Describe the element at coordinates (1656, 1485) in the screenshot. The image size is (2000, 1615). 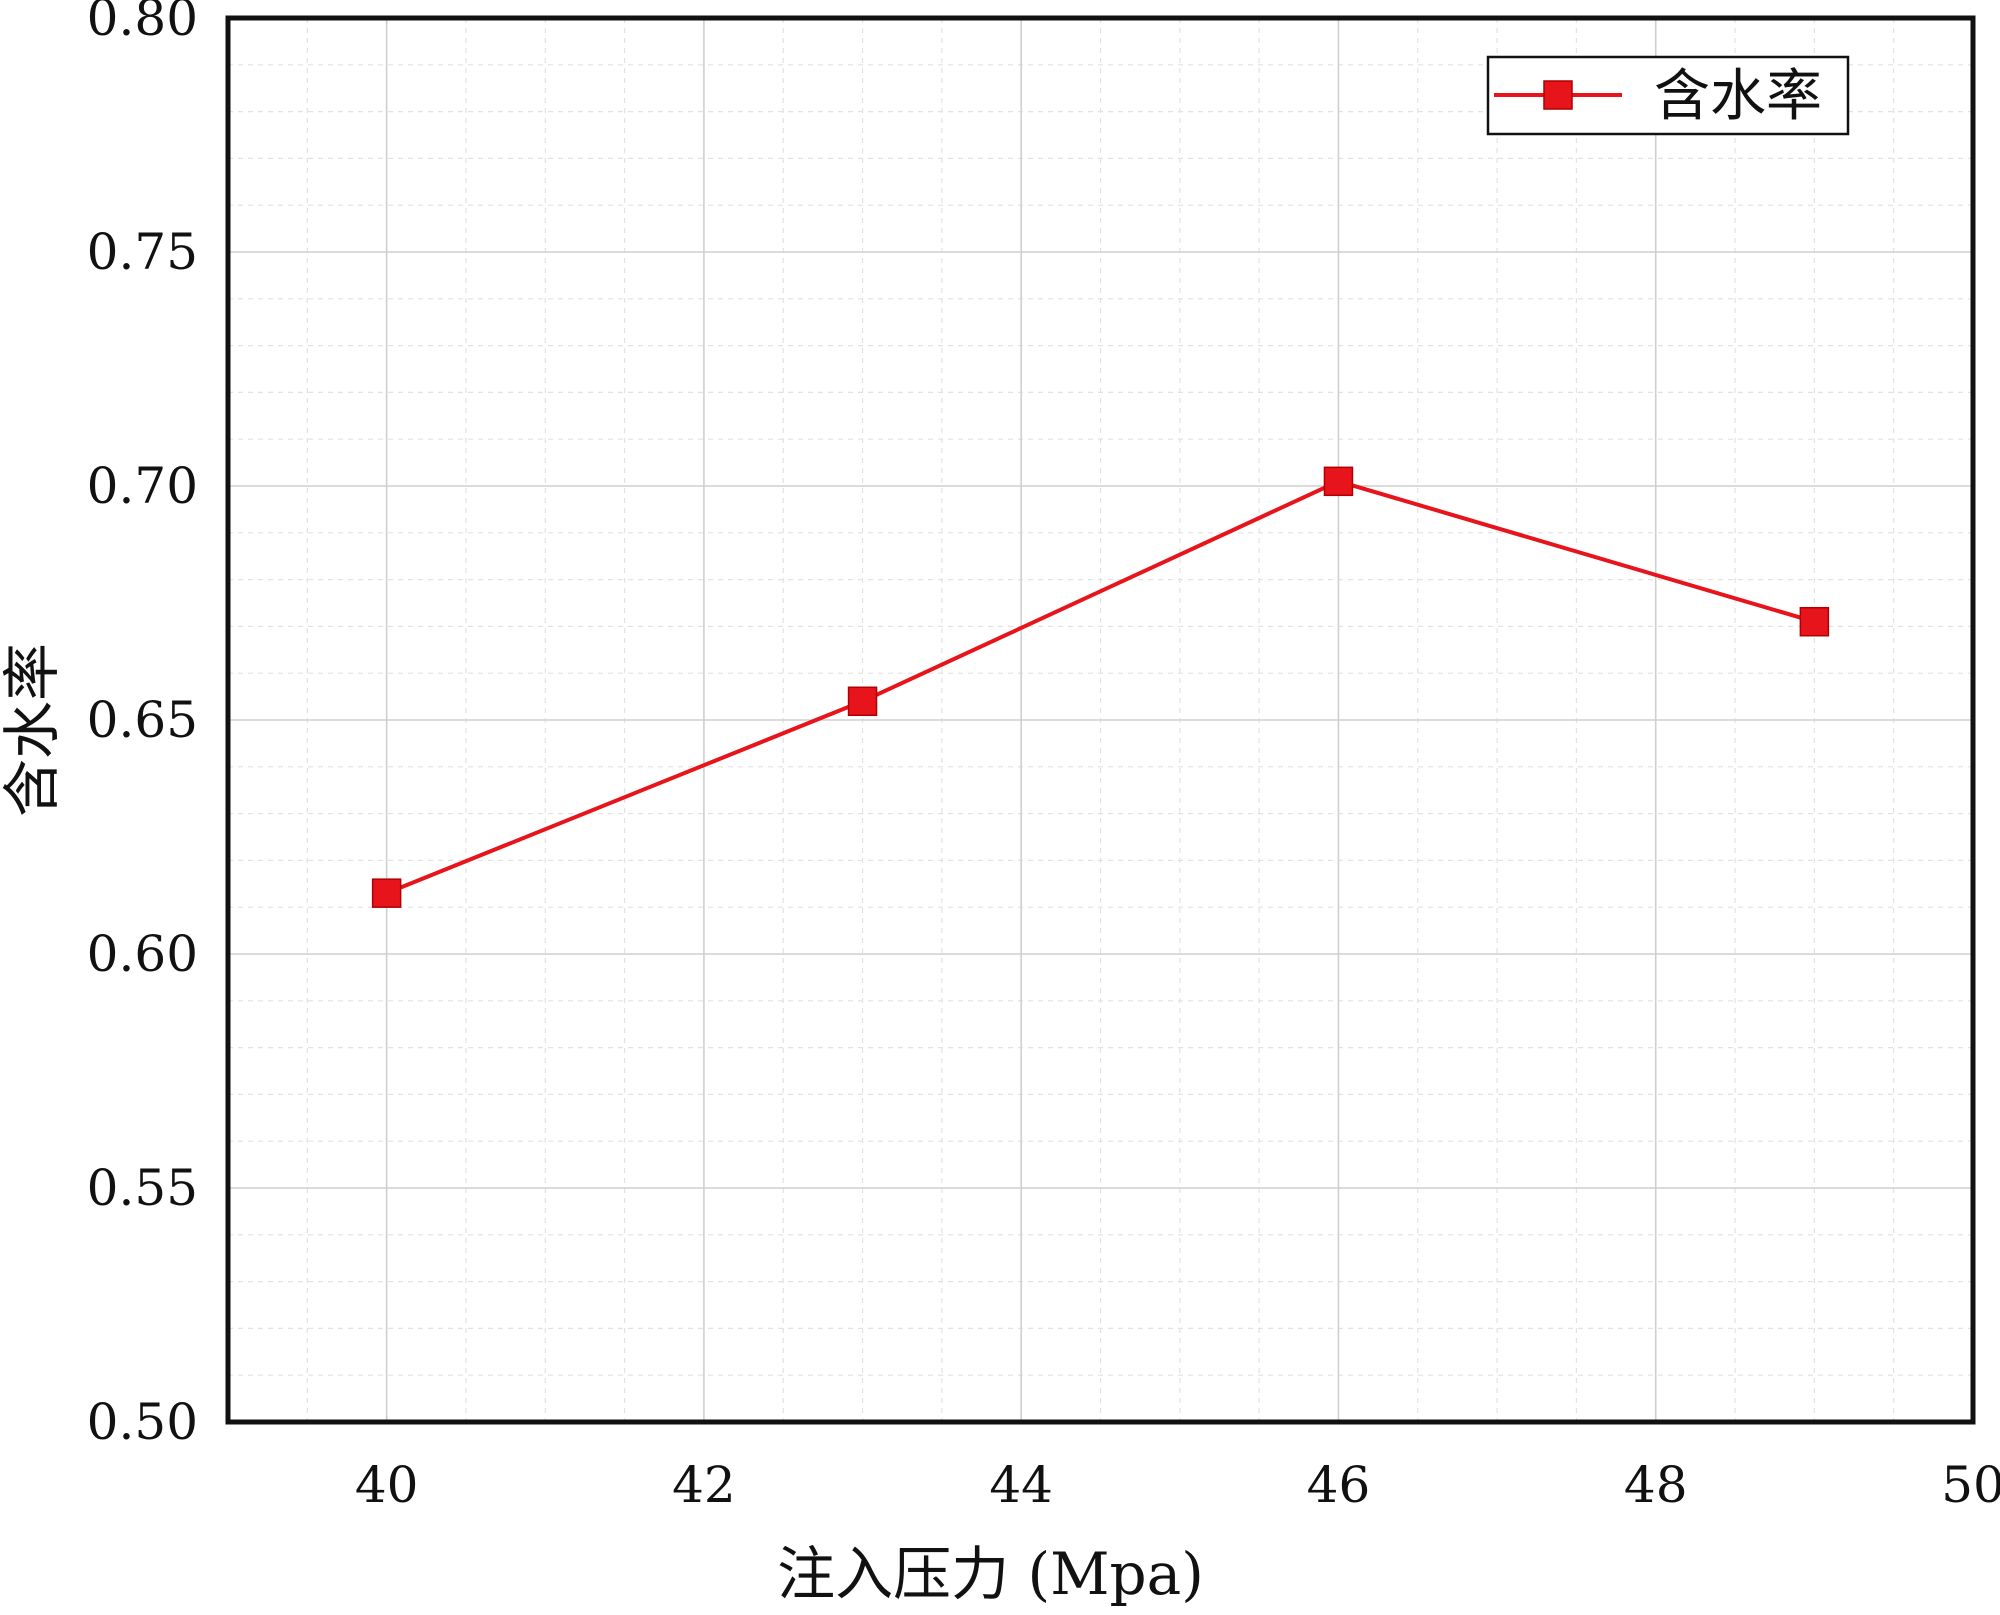
I see `x-tick-label: 48` at that location.